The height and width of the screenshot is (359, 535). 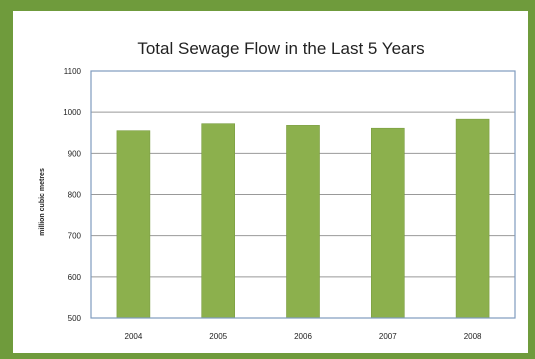 What do you see at coordinates (218, 221) in the screenshot?
I see `bar-2005` at bounding box center [218, 221].